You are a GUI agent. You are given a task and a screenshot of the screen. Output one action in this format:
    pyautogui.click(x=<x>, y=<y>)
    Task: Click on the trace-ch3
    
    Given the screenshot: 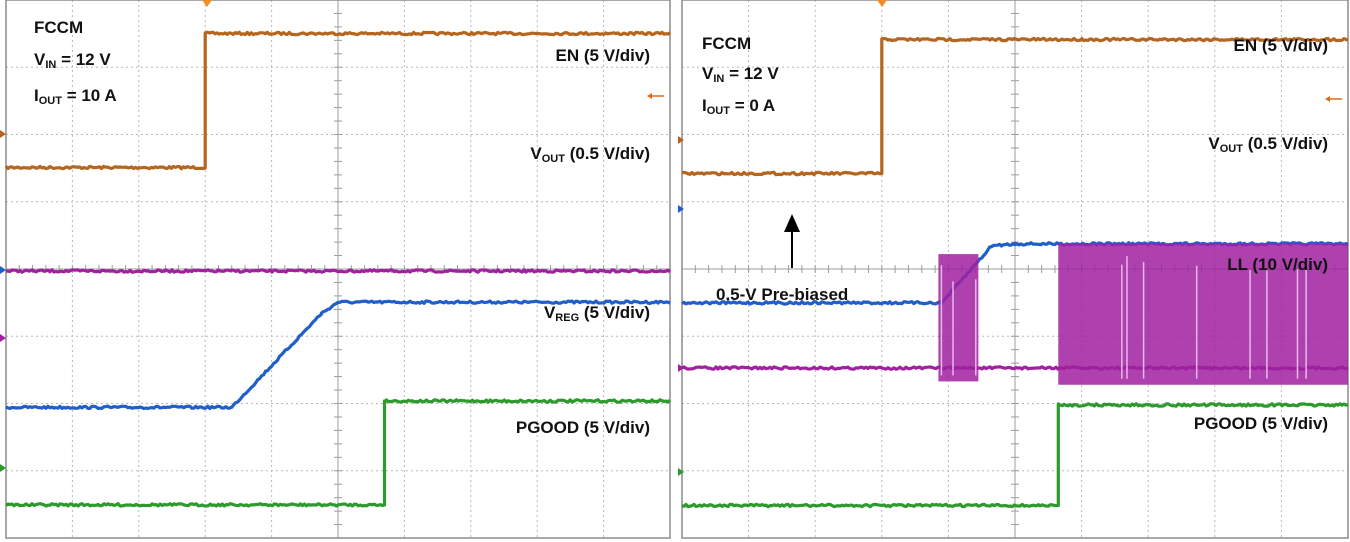 What is the action you would take?
    pyautogui.click(x=338, y=271)
    